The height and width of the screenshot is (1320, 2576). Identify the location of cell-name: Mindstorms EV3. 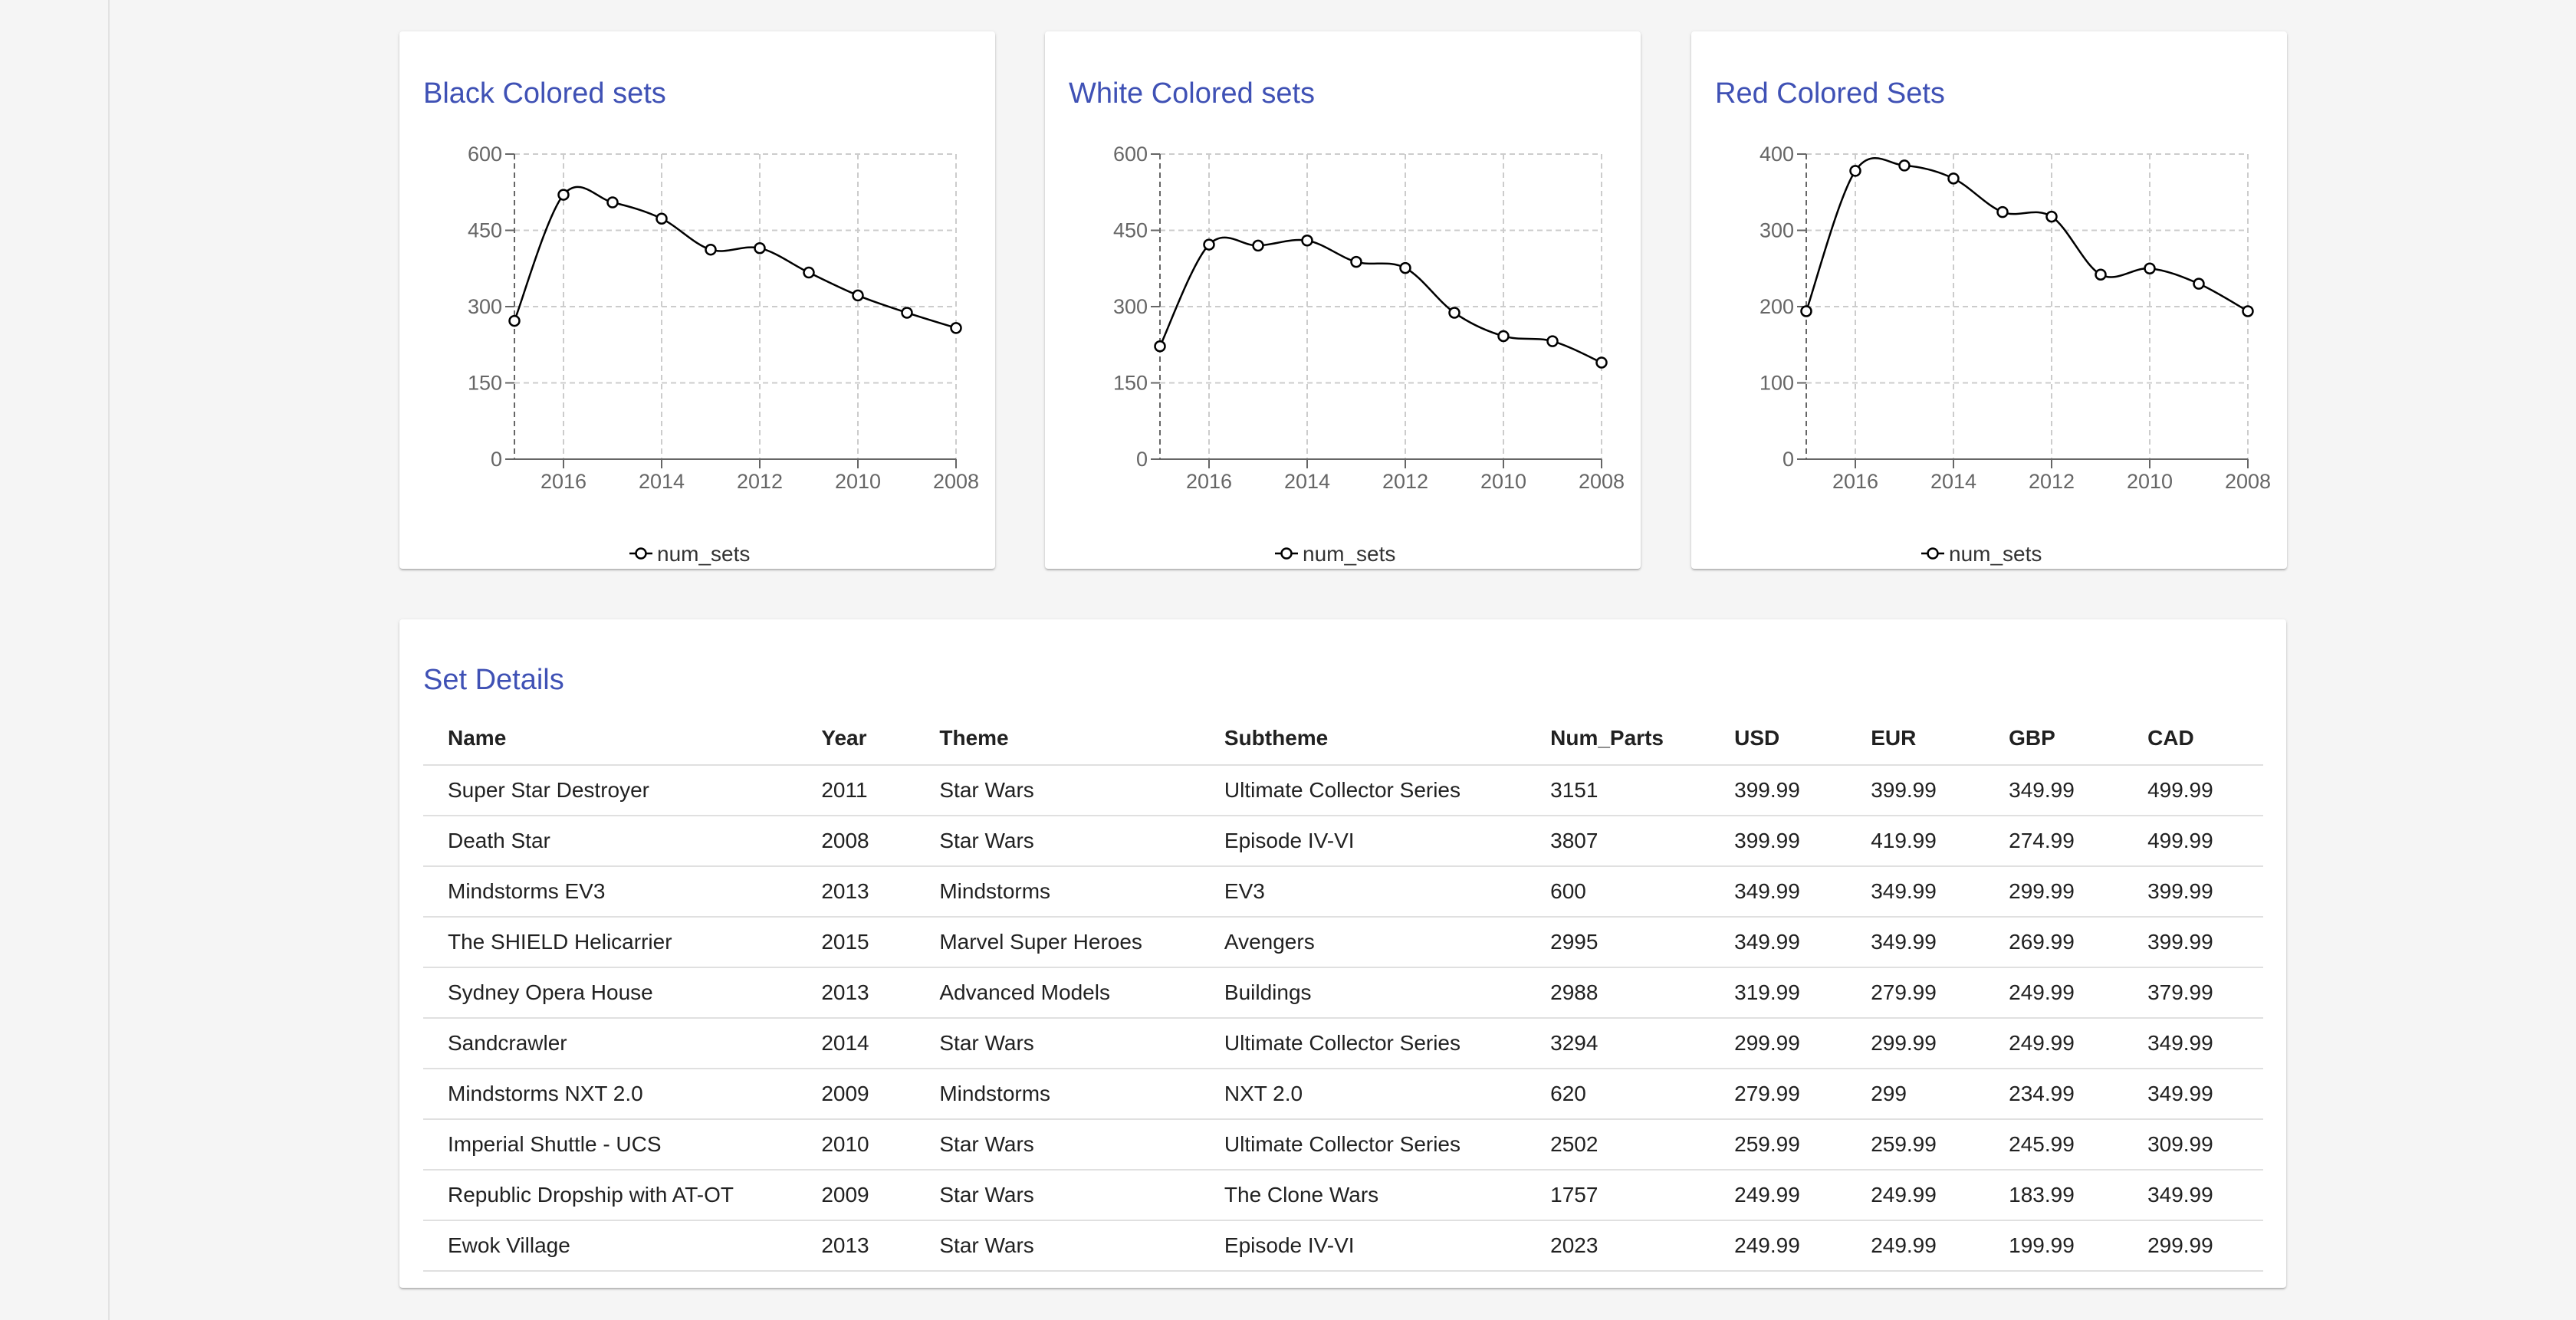
(610, 892).